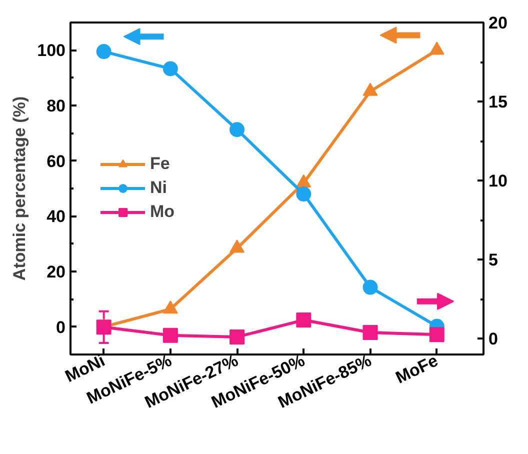 The image size is (528, 454). Describe the element at coordinates (493, 260) in the screenshot. I see `y2-tick-label: 5` at that location.